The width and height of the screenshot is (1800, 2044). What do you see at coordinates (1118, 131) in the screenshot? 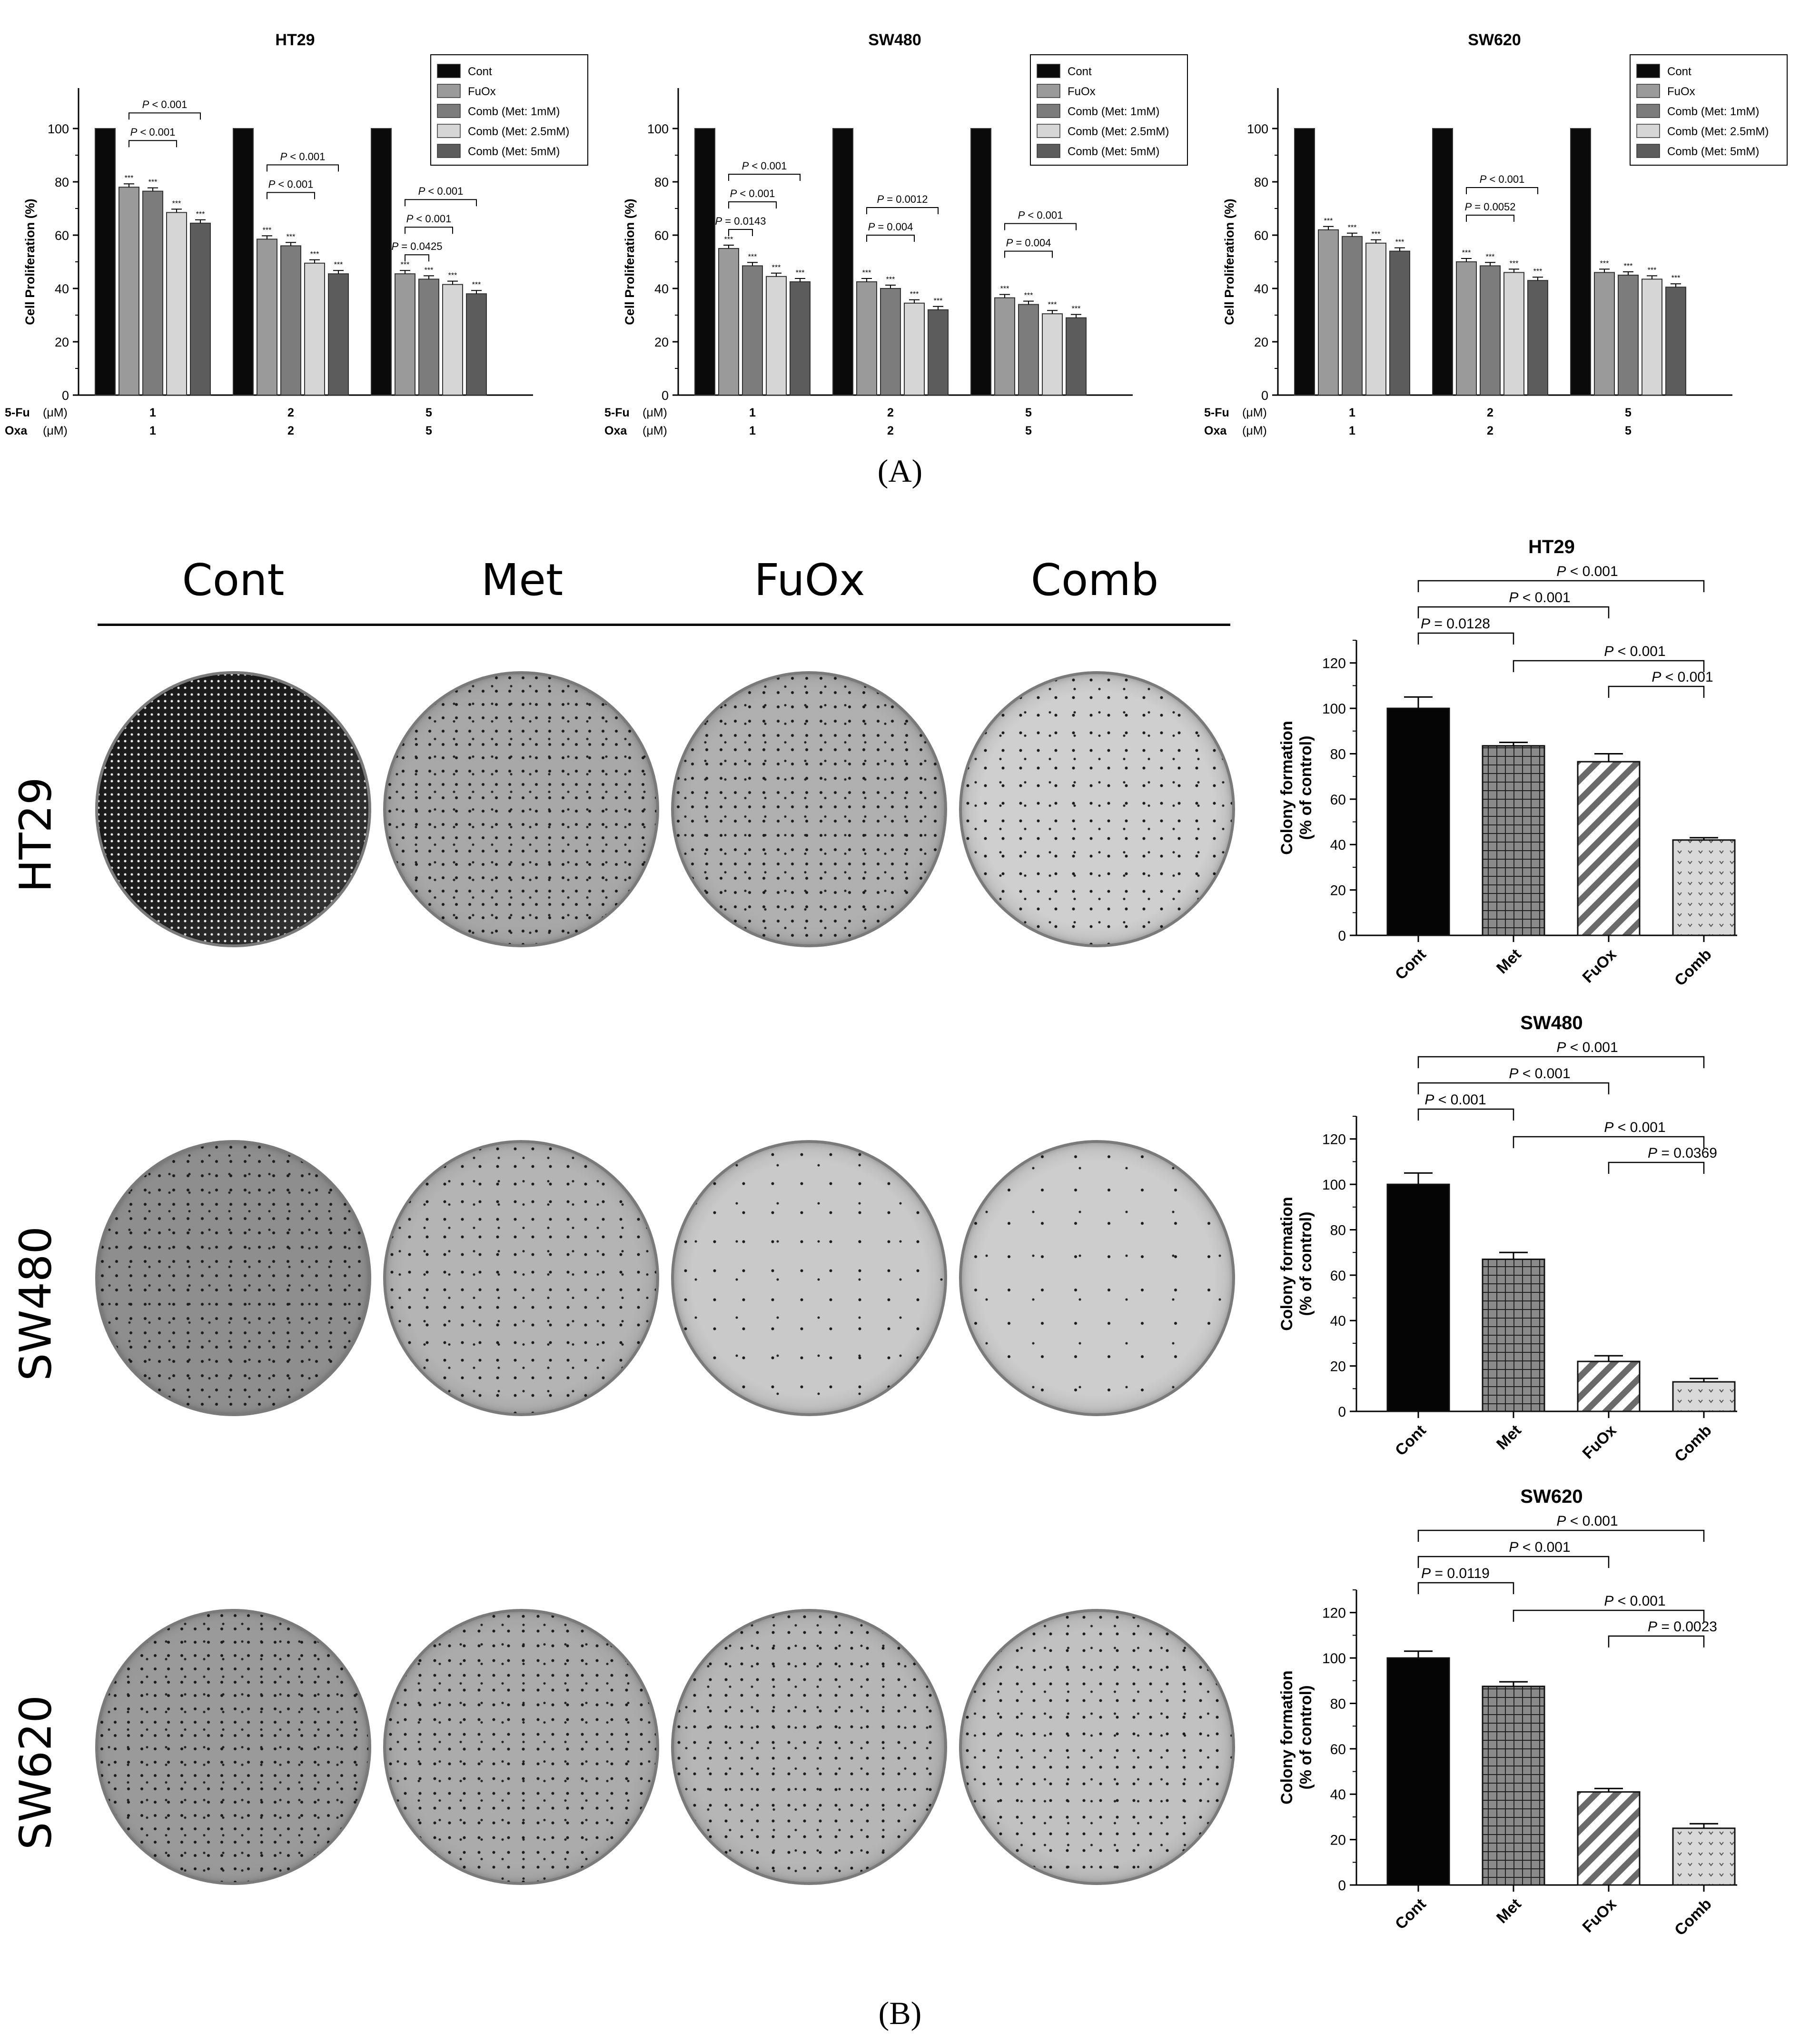
I see `legend-entry: Comb (Met: 2.5mM)` at bounding box center [1118, 131].